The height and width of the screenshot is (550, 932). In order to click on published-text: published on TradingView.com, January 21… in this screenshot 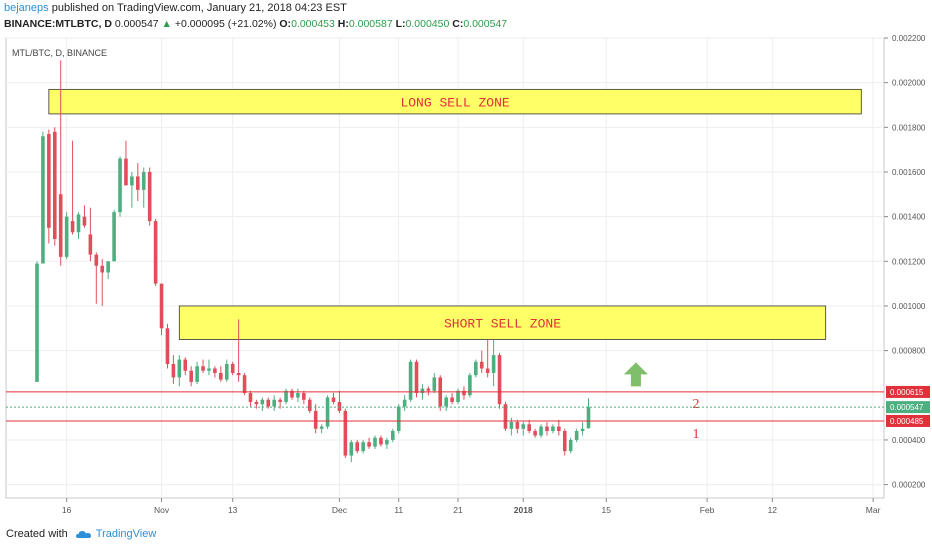, I will do `click(199, 8)`.